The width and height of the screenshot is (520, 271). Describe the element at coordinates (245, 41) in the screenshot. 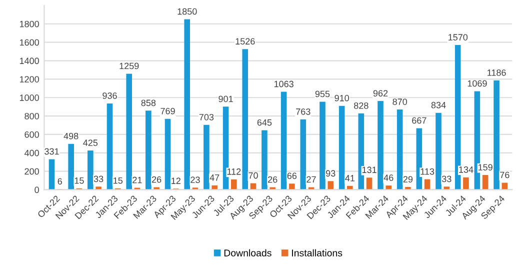

I see `data-label: 1526` at that location.